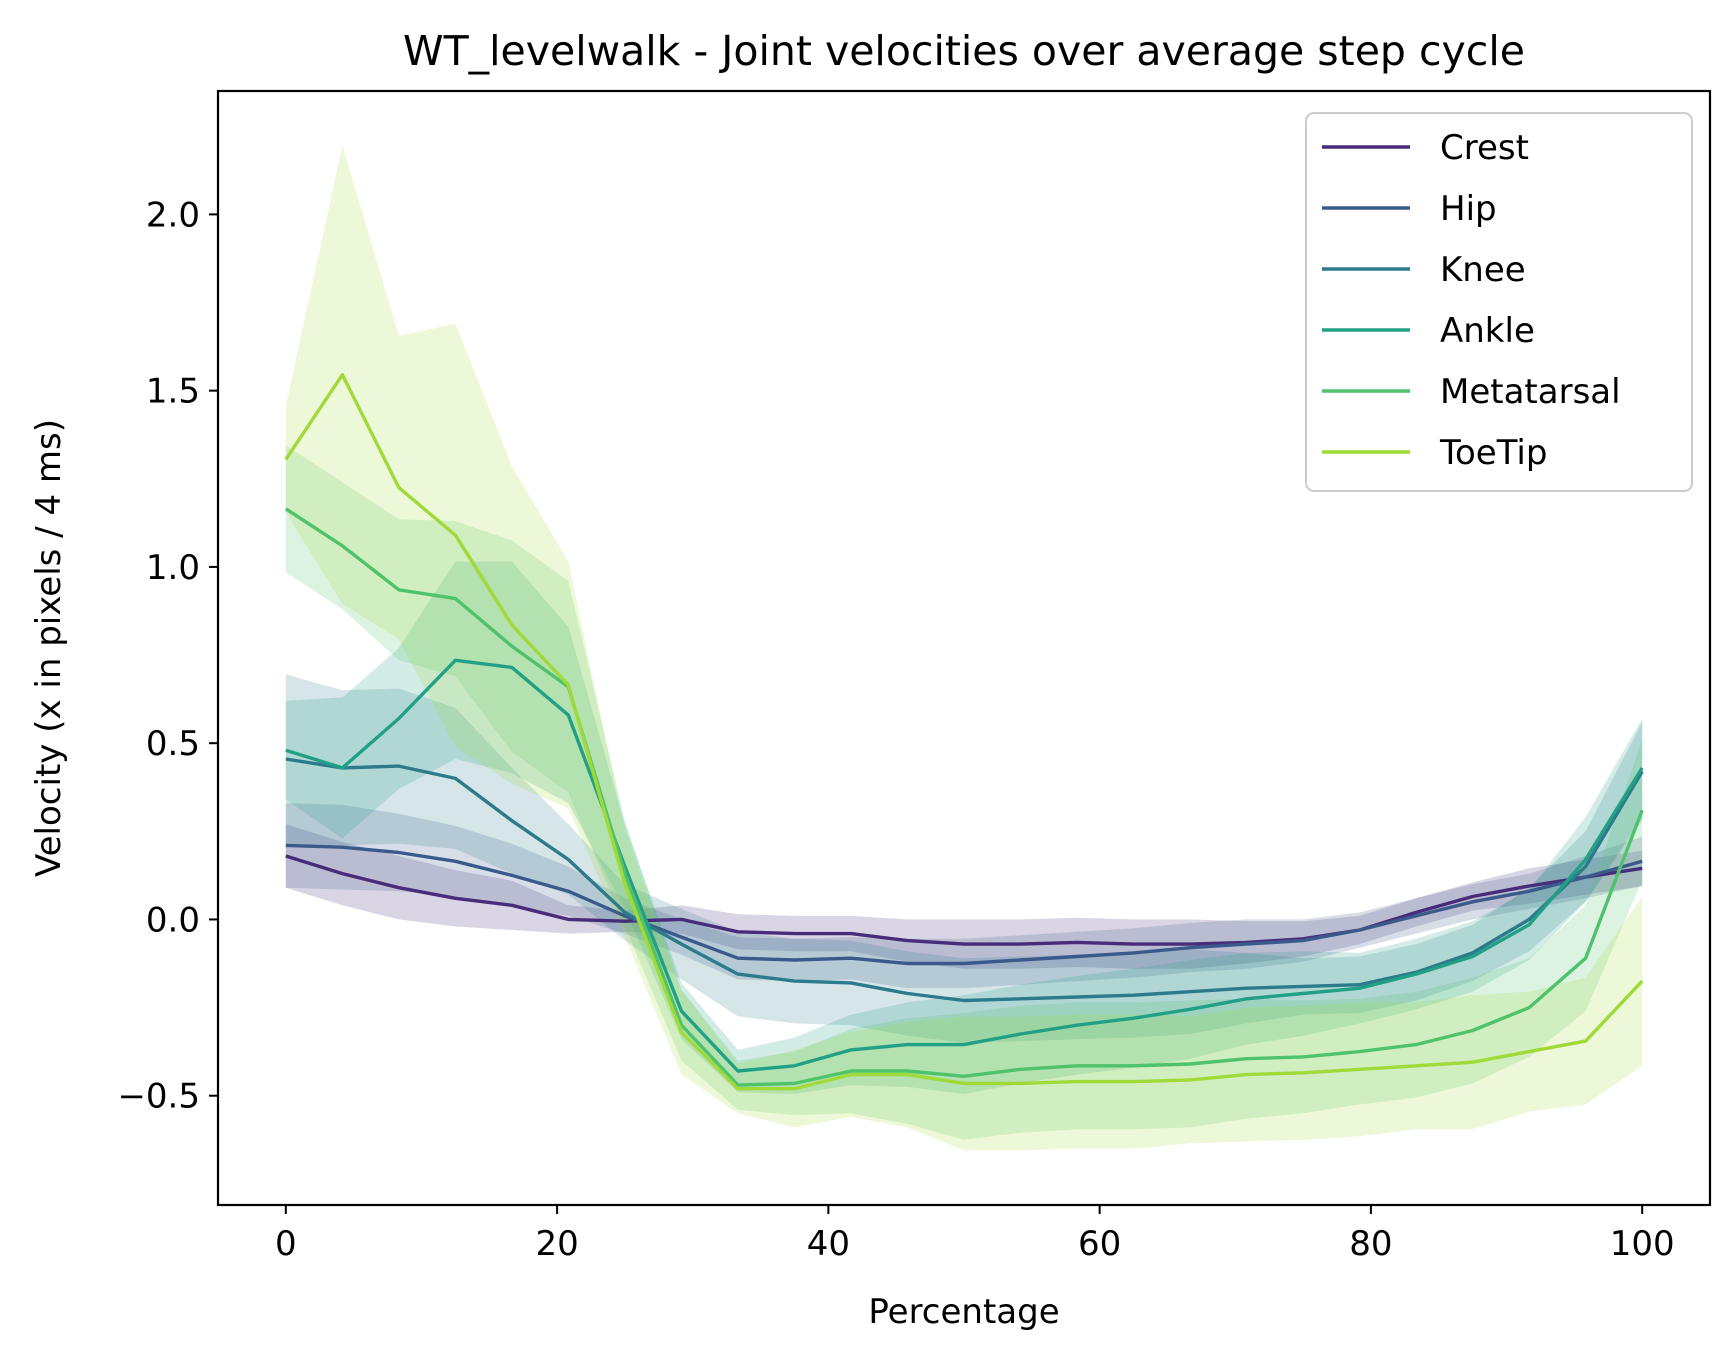 The image size is (1734, 1357). I want to click on y-axis: −0.5 0.0 0.5 1.0 1.5 2.0, so click(167, 656).